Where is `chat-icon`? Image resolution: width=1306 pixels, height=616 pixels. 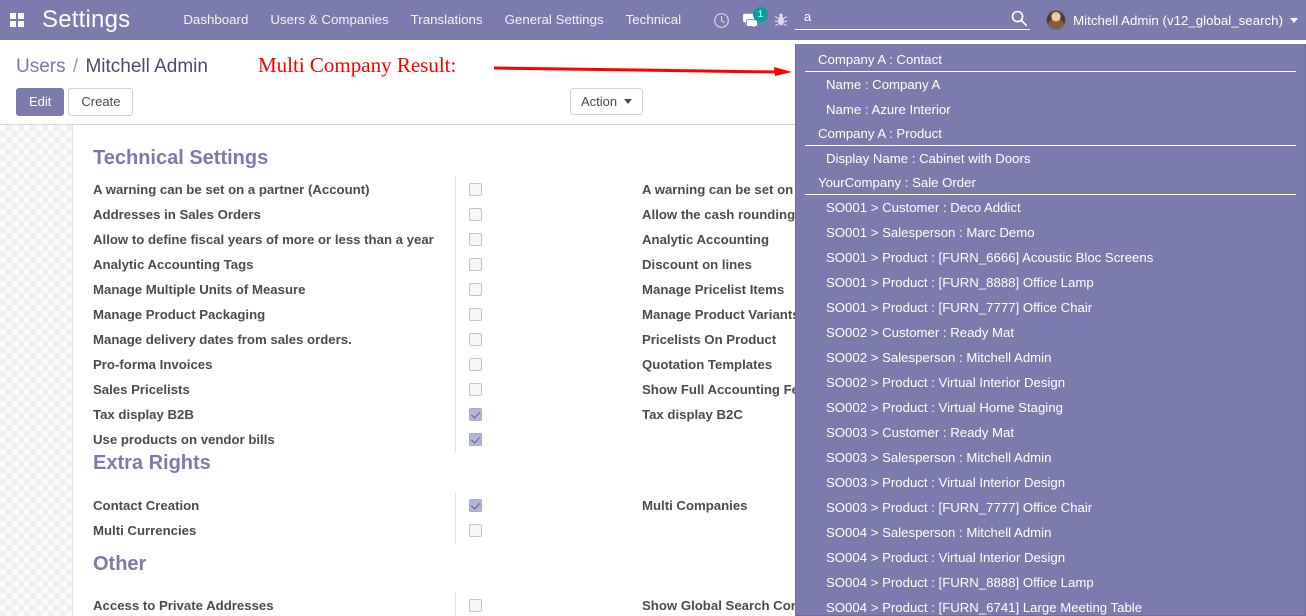 chat-icon is located at coordinates (750, 21).